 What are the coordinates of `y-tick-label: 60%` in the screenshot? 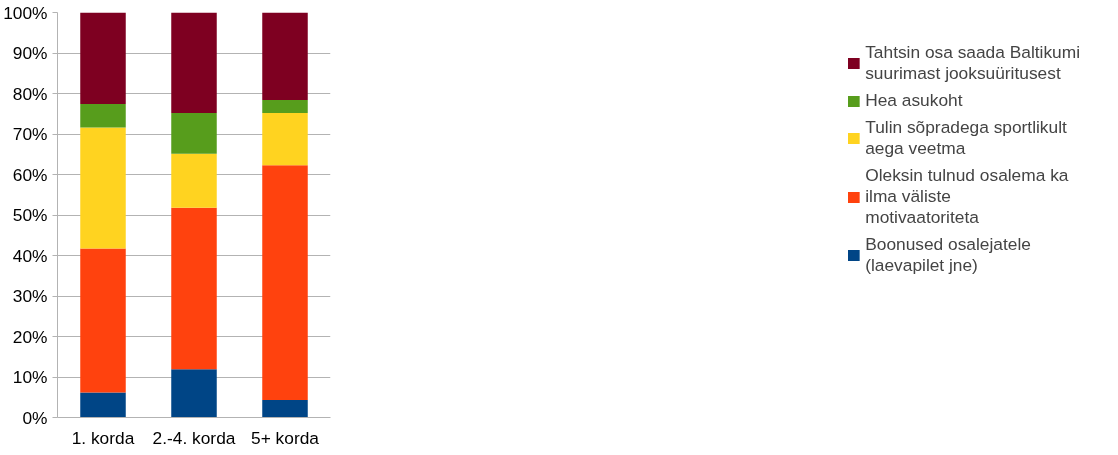 It's located at (30, 174).